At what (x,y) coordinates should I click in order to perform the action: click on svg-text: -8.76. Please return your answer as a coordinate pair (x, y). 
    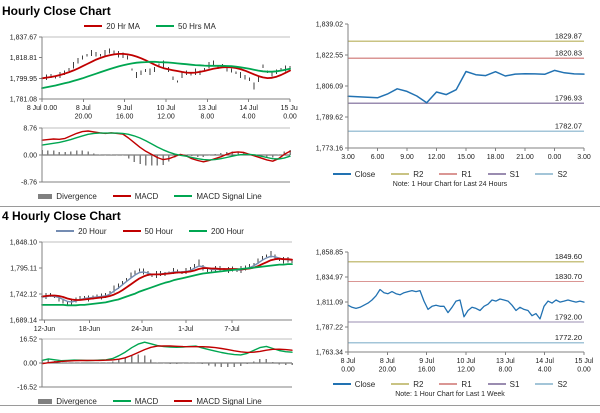
    Looking at the image, I should click on (29, 183).